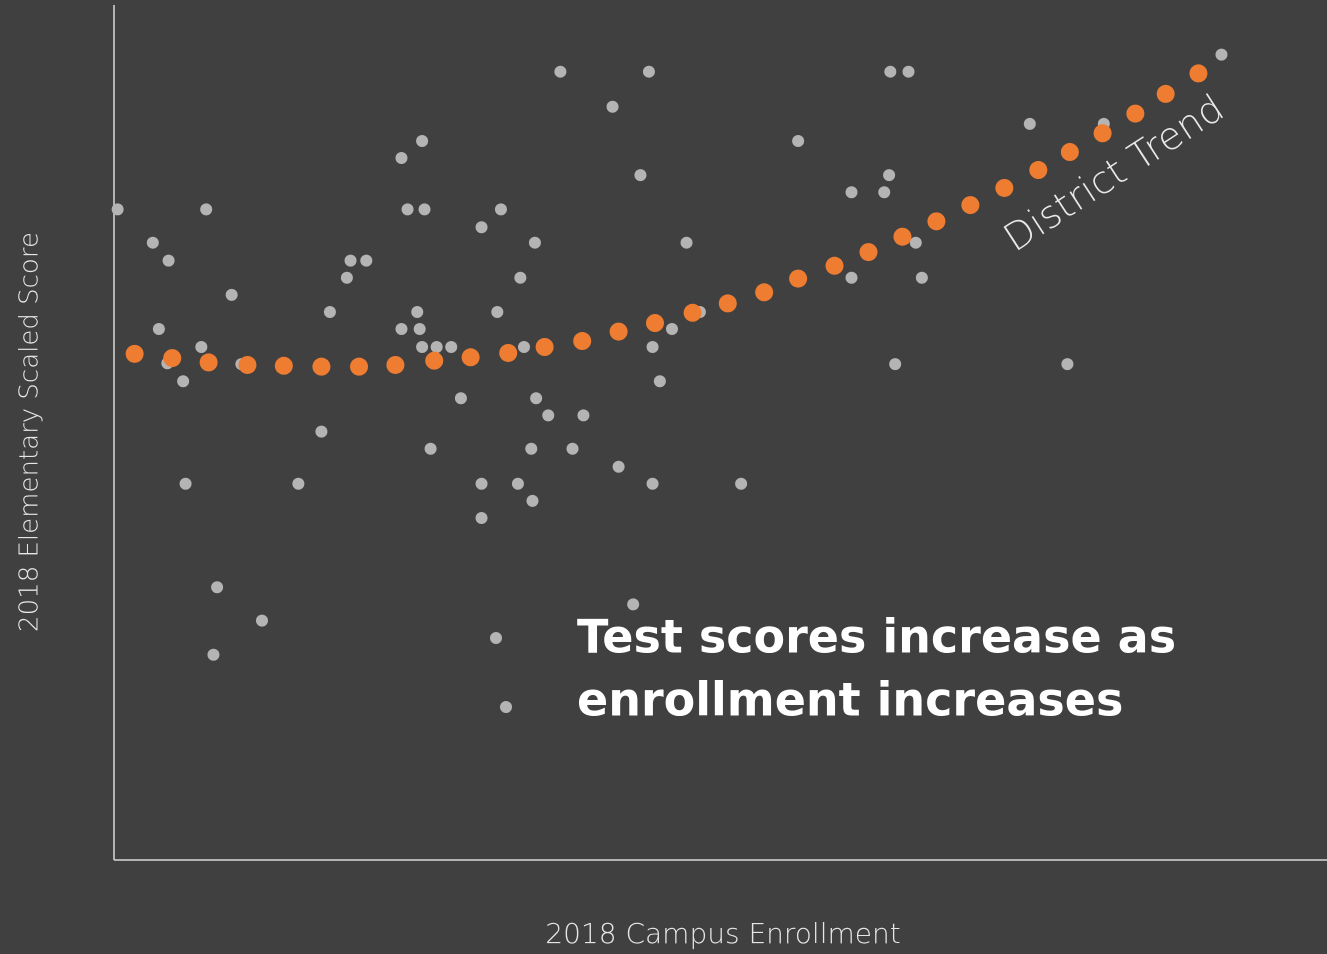 The height and width of the screenshot is (954, 1327). Describe the element at coordinates (876, 637) in the screenshot. I see `annotation-line: Test scores increase as` at that location.